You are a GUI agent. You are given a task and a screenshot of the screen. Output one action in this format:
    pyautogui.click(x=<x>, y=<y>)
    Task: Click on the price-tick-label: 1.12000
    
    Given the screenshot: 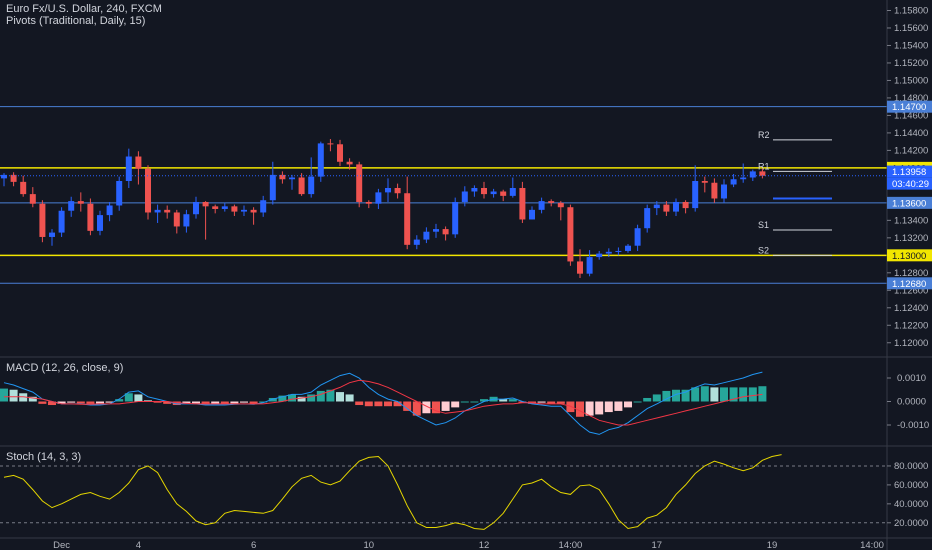 What is the action you would take?
    pyautogui.click(x=911, y=343)
    